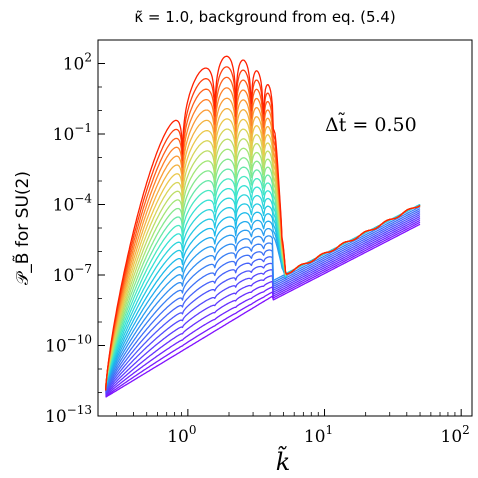 The image size is (478, 478). What do you see at coordinates (283, 460) in the screenshot?
I see `x-axis-label: k̃` at bounding box center [283, 460].